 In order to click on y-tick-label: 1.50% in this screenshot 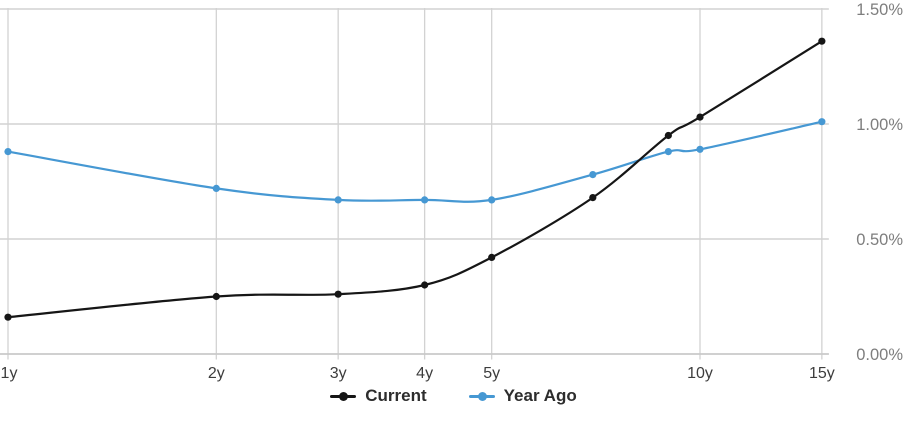, I will do `click(879, 10)`.